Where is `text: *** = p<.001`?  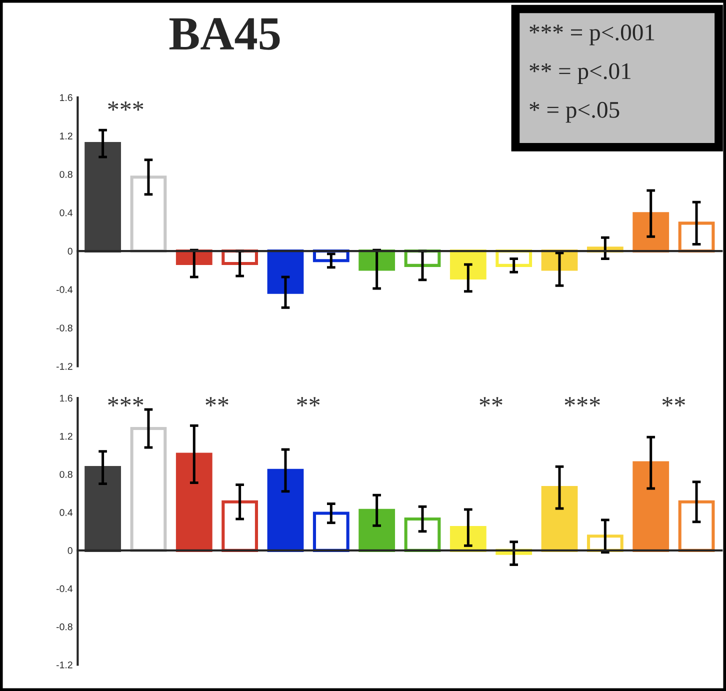
text: *** = p<.001 is located at coordinates (592, 35).